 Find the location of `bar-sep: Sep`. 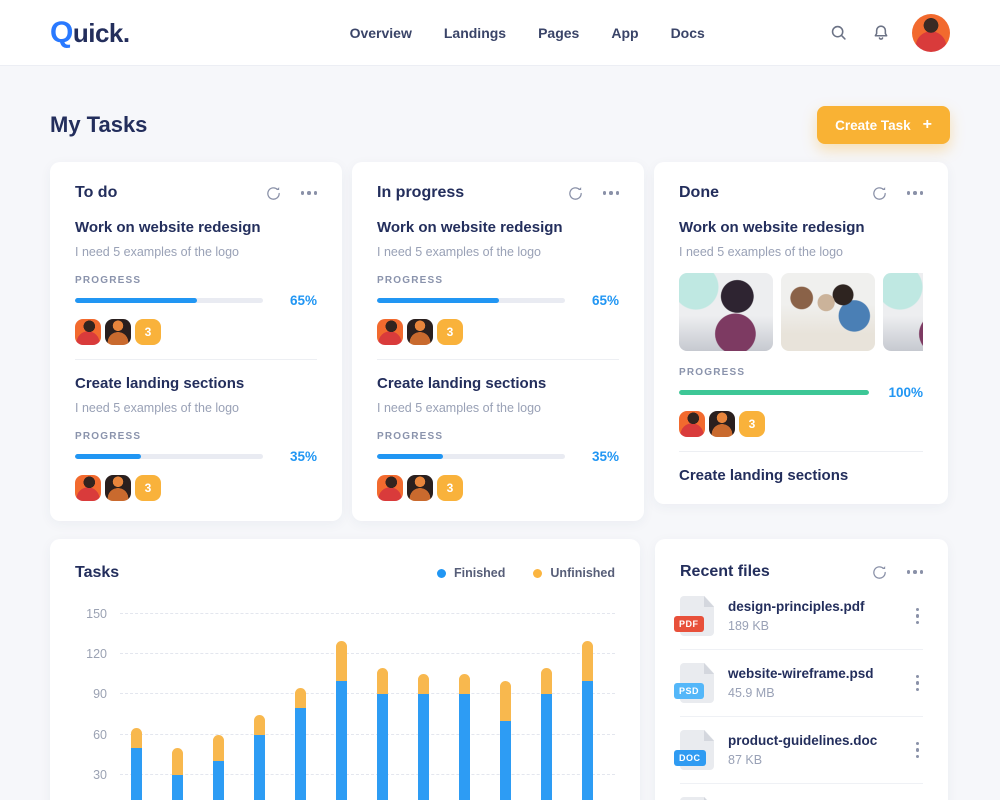

bar-sep: Sep is located at coordinates (464, 737).